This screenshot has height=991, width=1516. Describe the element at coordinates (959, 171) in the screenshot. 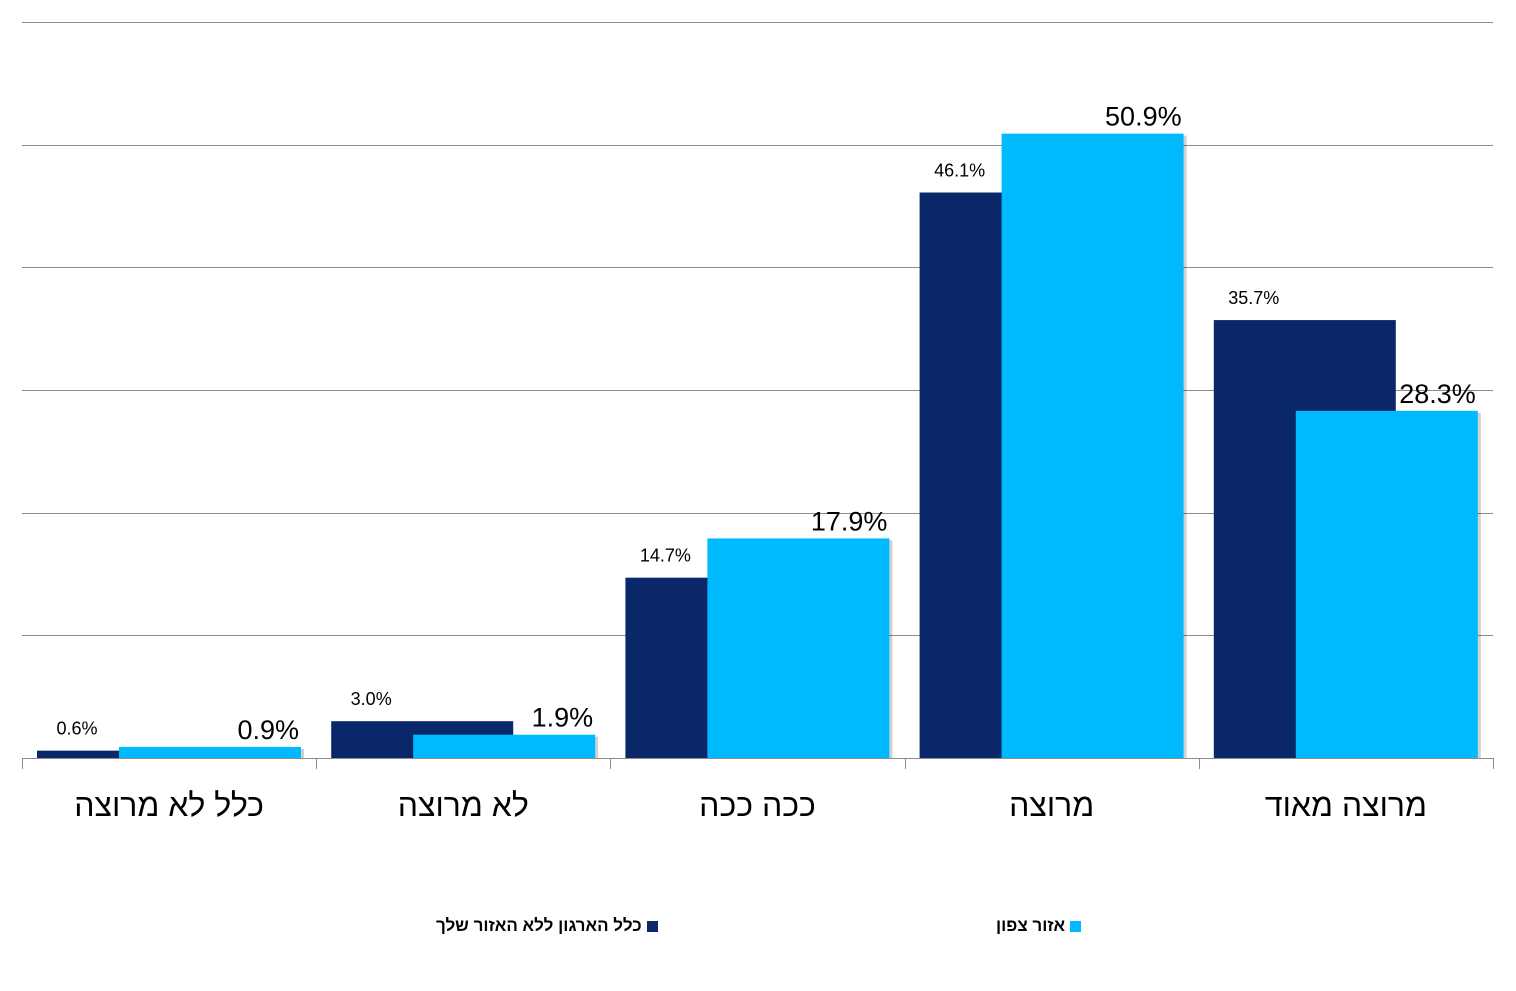

I see `data-label-org-3: 46.1%` at that location.